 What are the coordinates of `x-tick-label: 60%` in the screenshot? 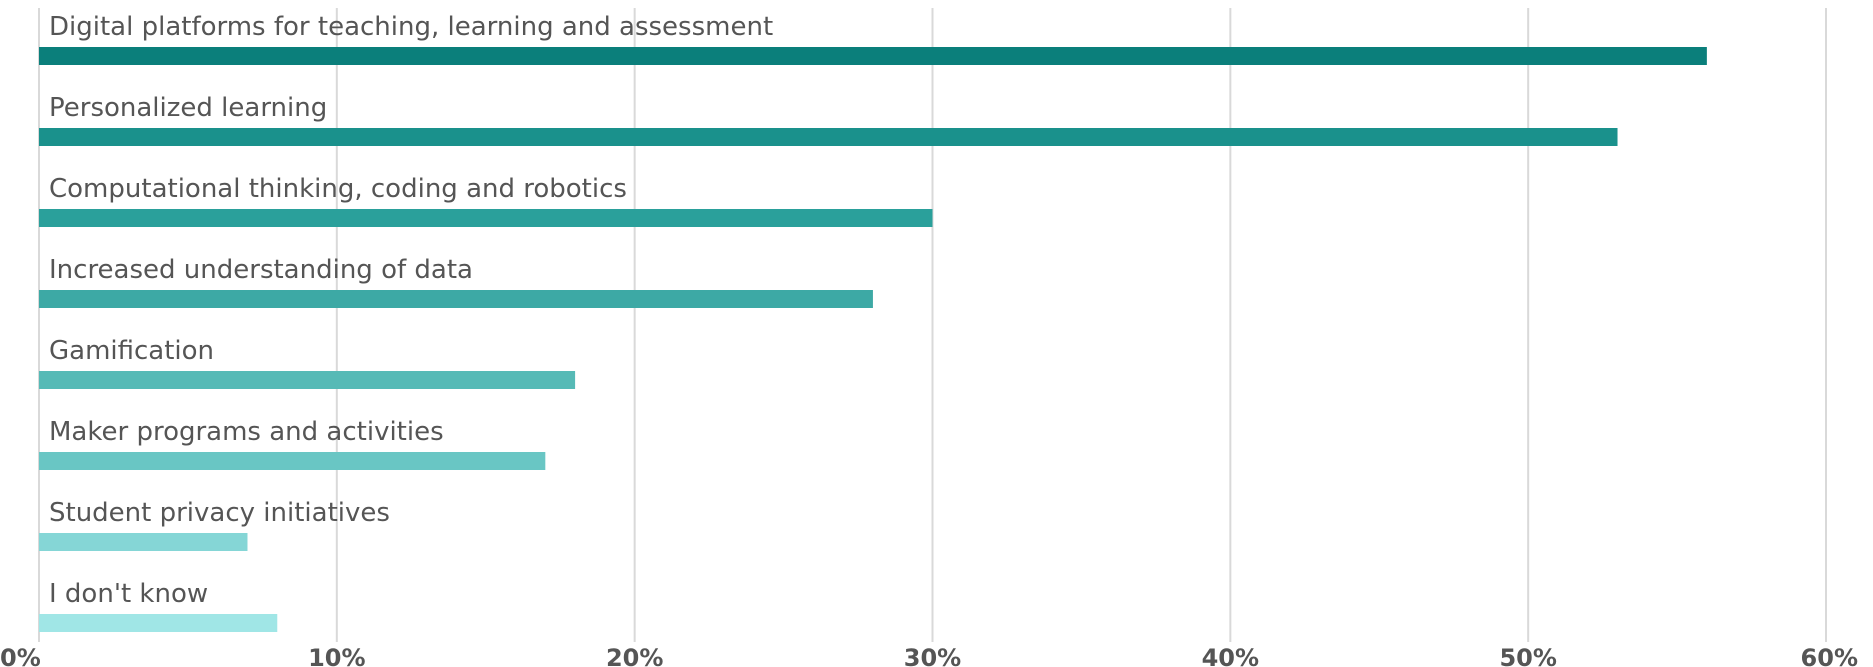 It's located at (1829, 655).